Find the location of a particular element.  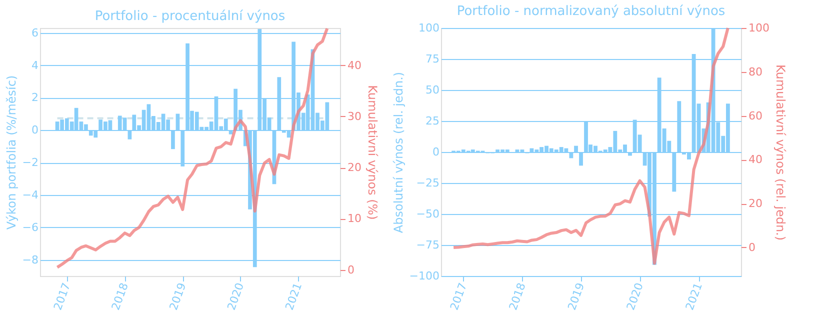

y-tick-label: −100 is located at coordinates (424, 276).